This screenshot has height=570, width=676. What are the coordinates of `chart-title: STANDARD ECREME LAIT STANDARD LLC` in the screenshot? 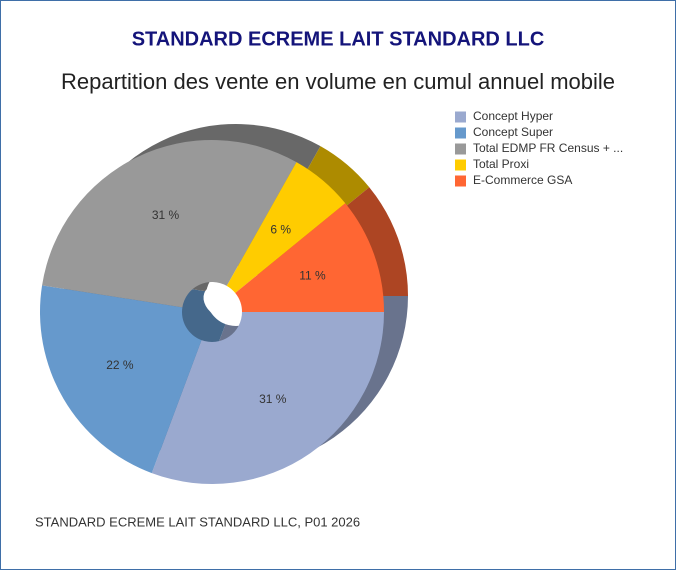 It's located at (338, 39).